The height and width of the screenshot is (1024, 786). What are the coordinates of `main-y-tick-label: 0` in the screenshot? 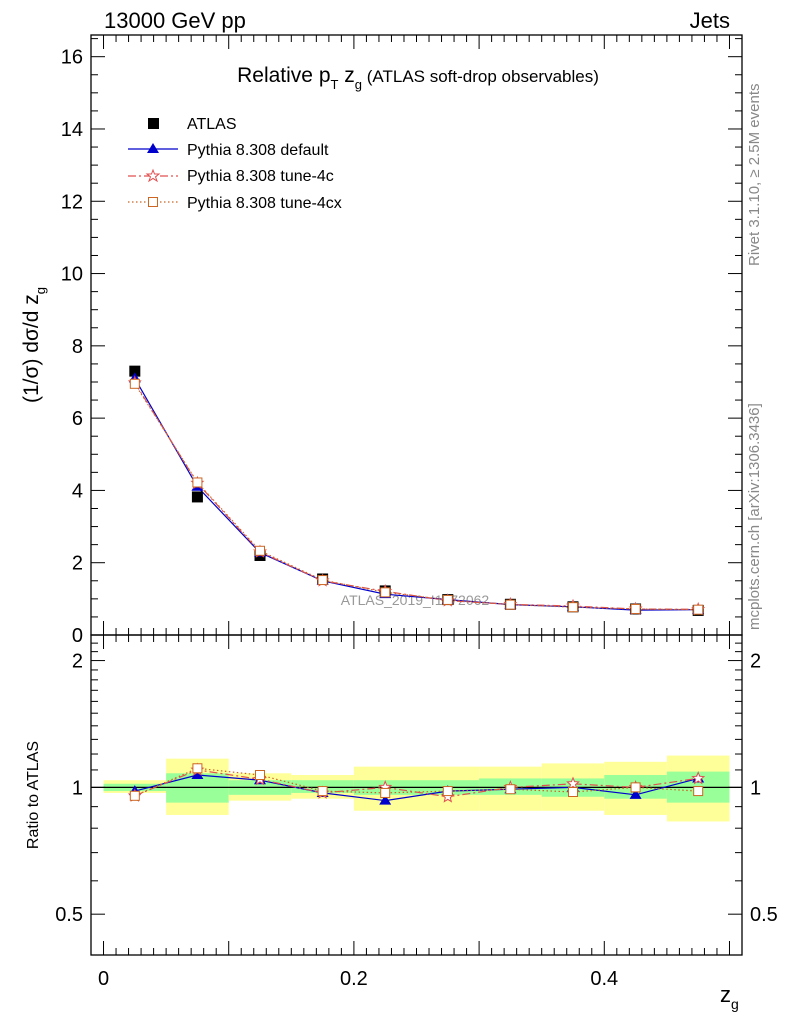 It's located at (77, 636).